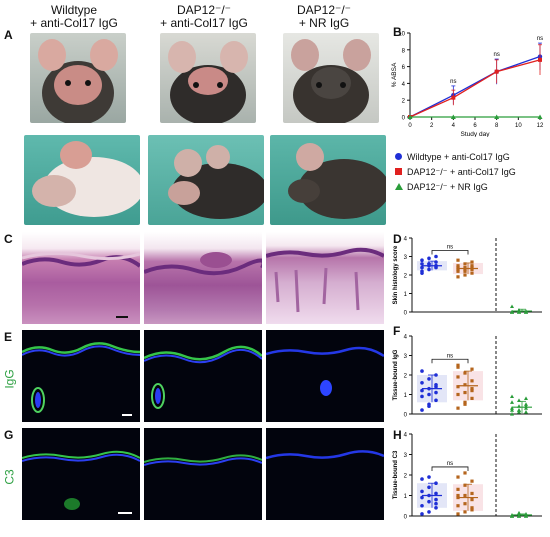  Describe the element at coordinates (203, 264) in the screenshot. I see `histology-texture` at that location.